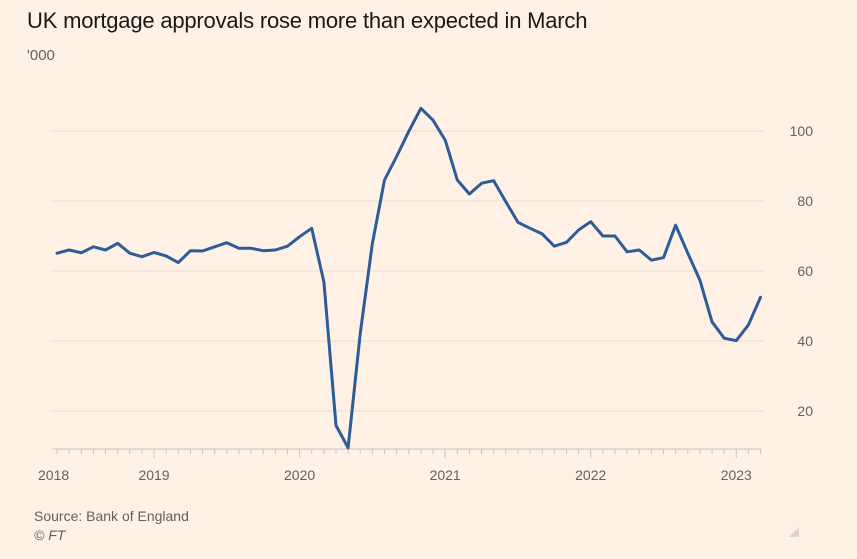  Describe the element at coordinates (111, 516) in the screenshot. I see `source-note: Source: Bank of England` at that location.